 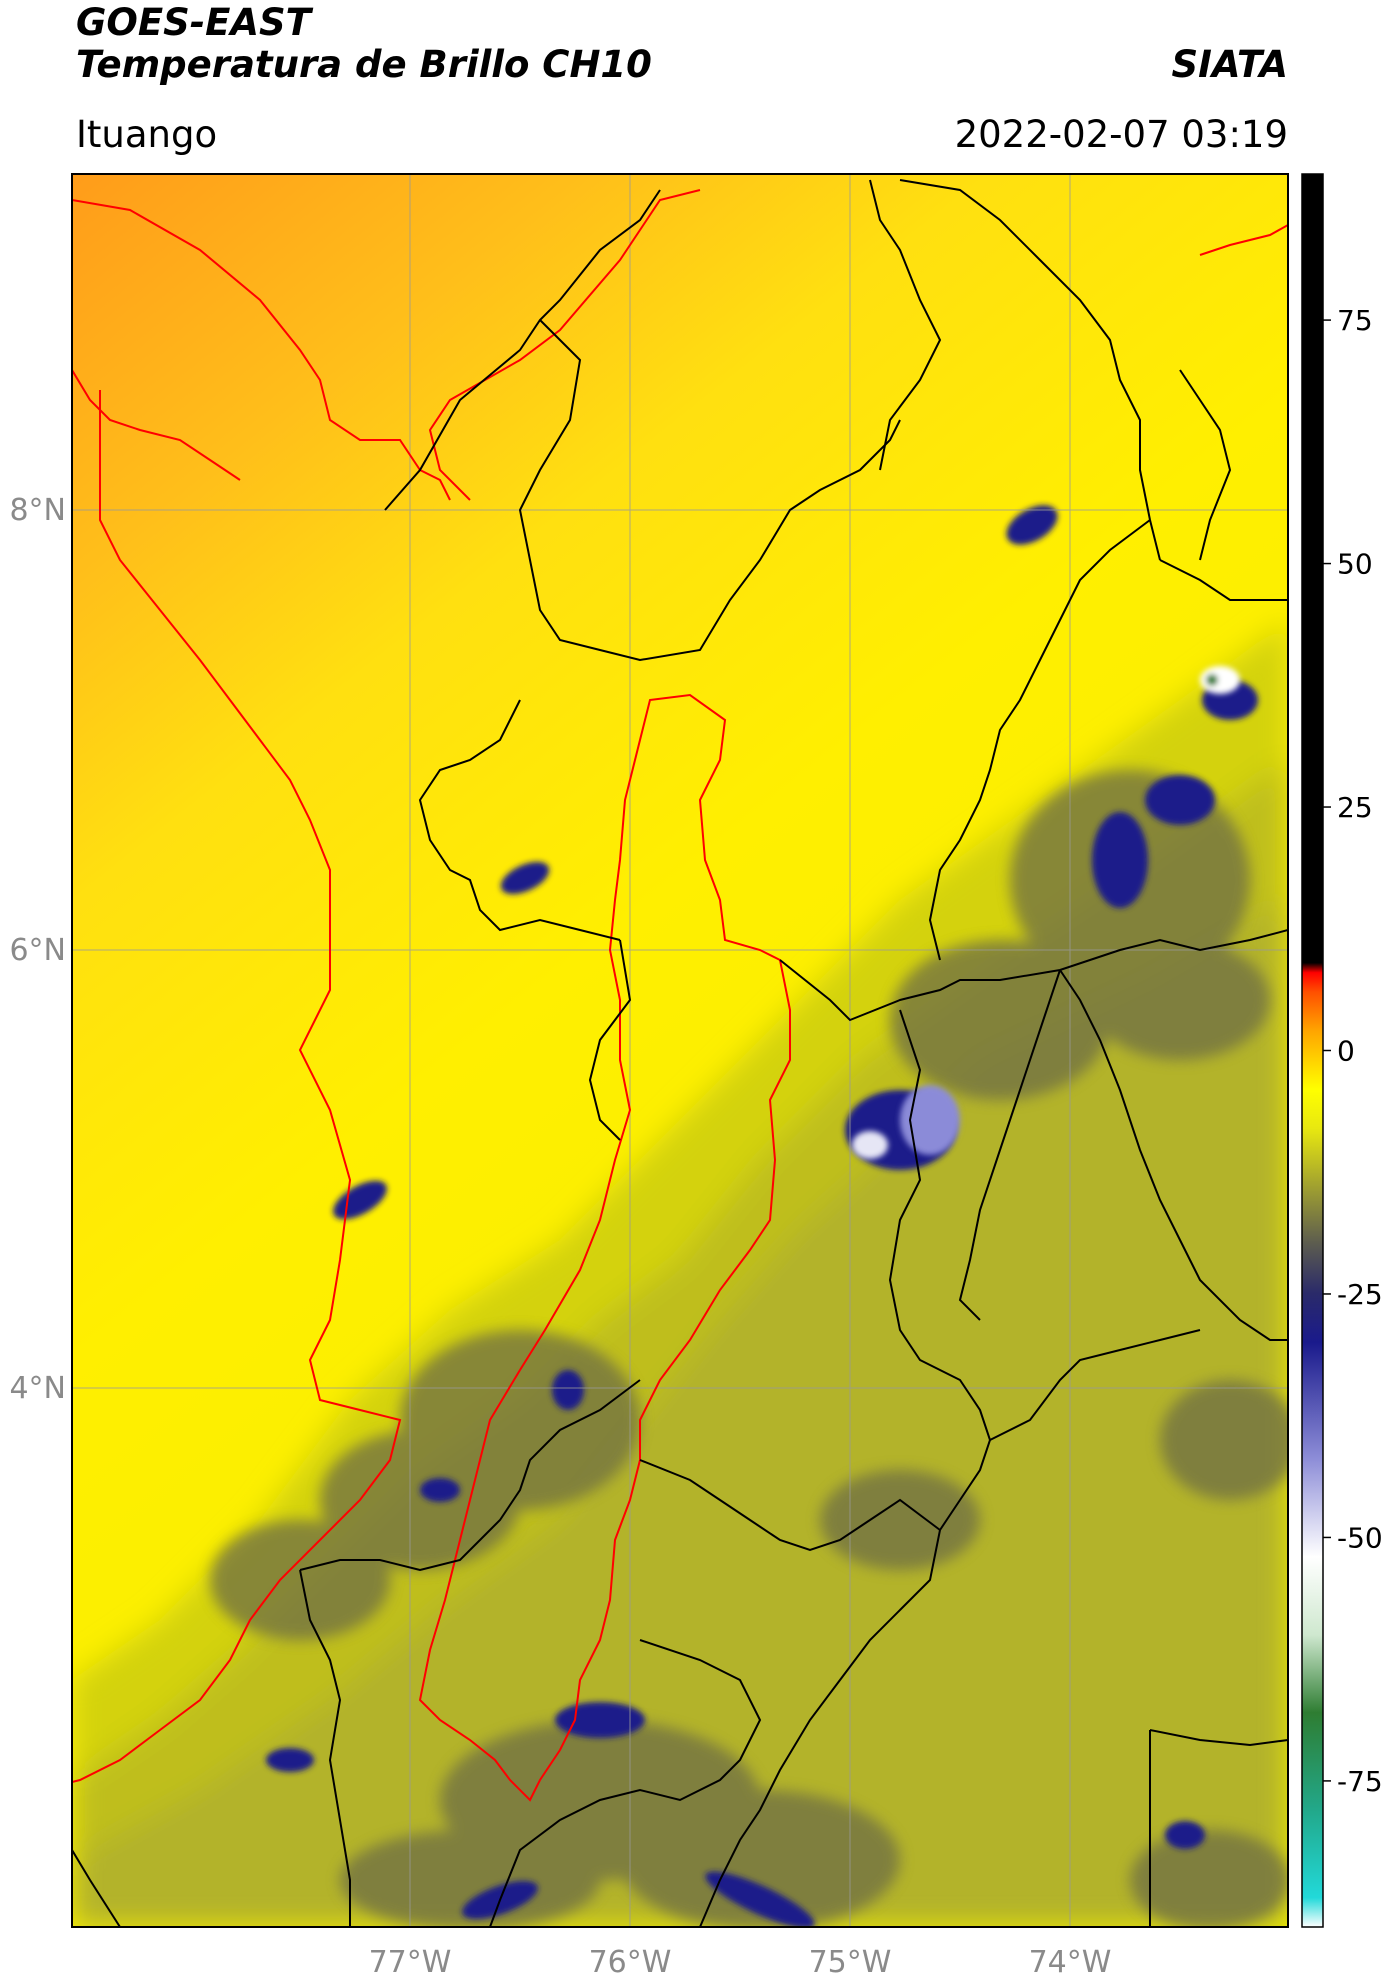 I want to click on colorbar-tick-label: 0, so click(x=1346, y=1051).